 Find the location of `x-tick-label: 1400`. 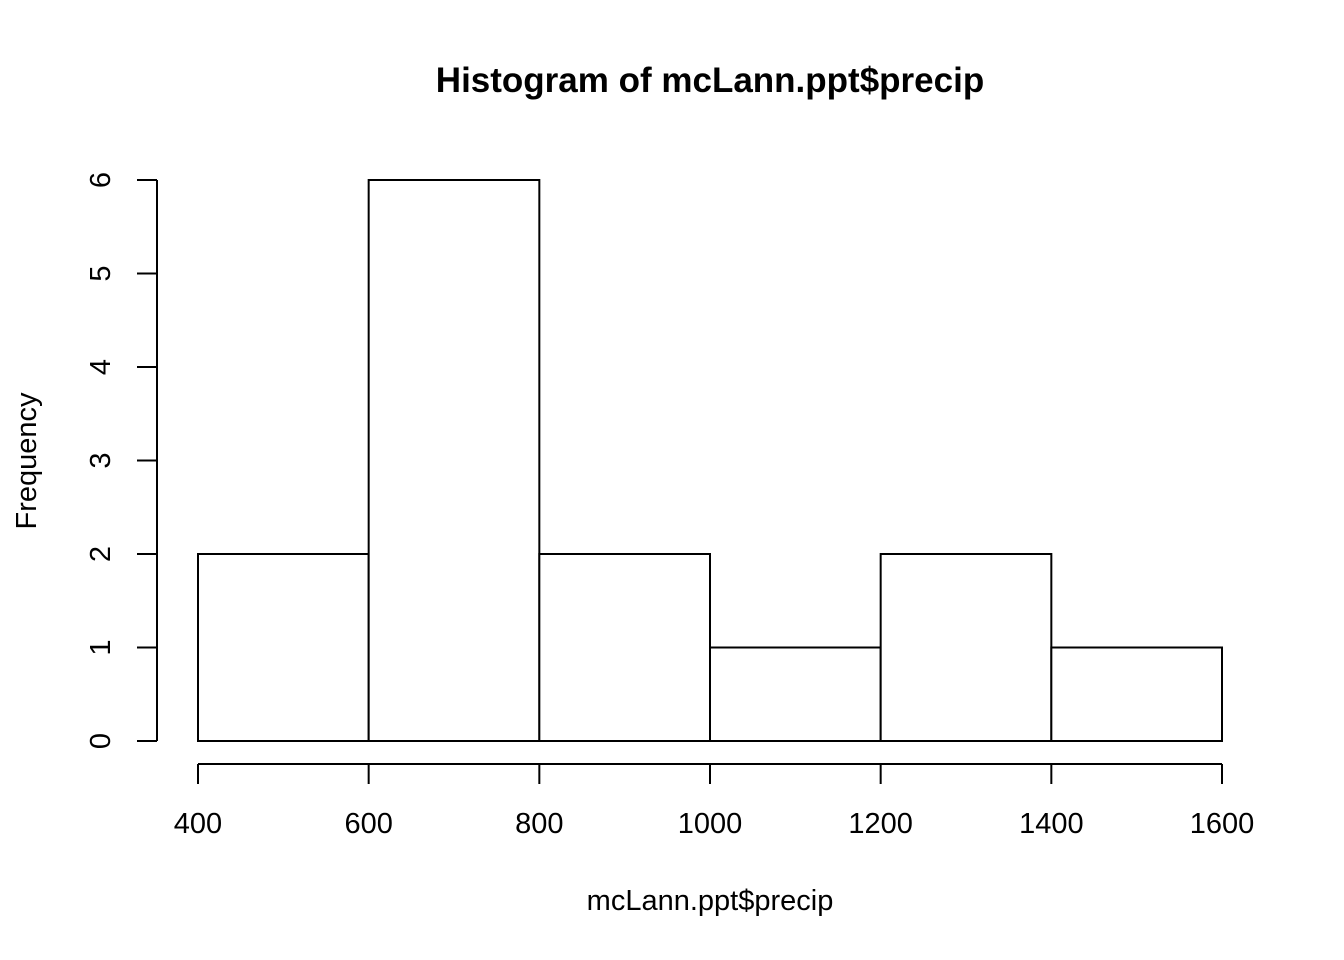

x-tick-label: 1400 is located at coordinates (1051, 824).